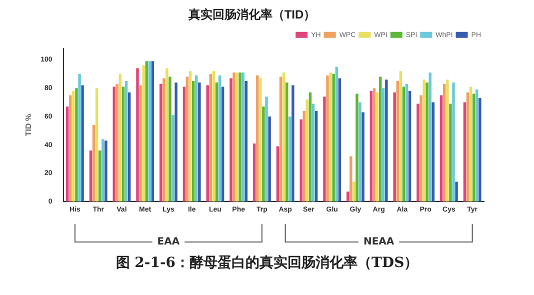 Image resolution: width=534 pixels, height=295 pixels. I want to click on text: EAA, so click(168, 242).